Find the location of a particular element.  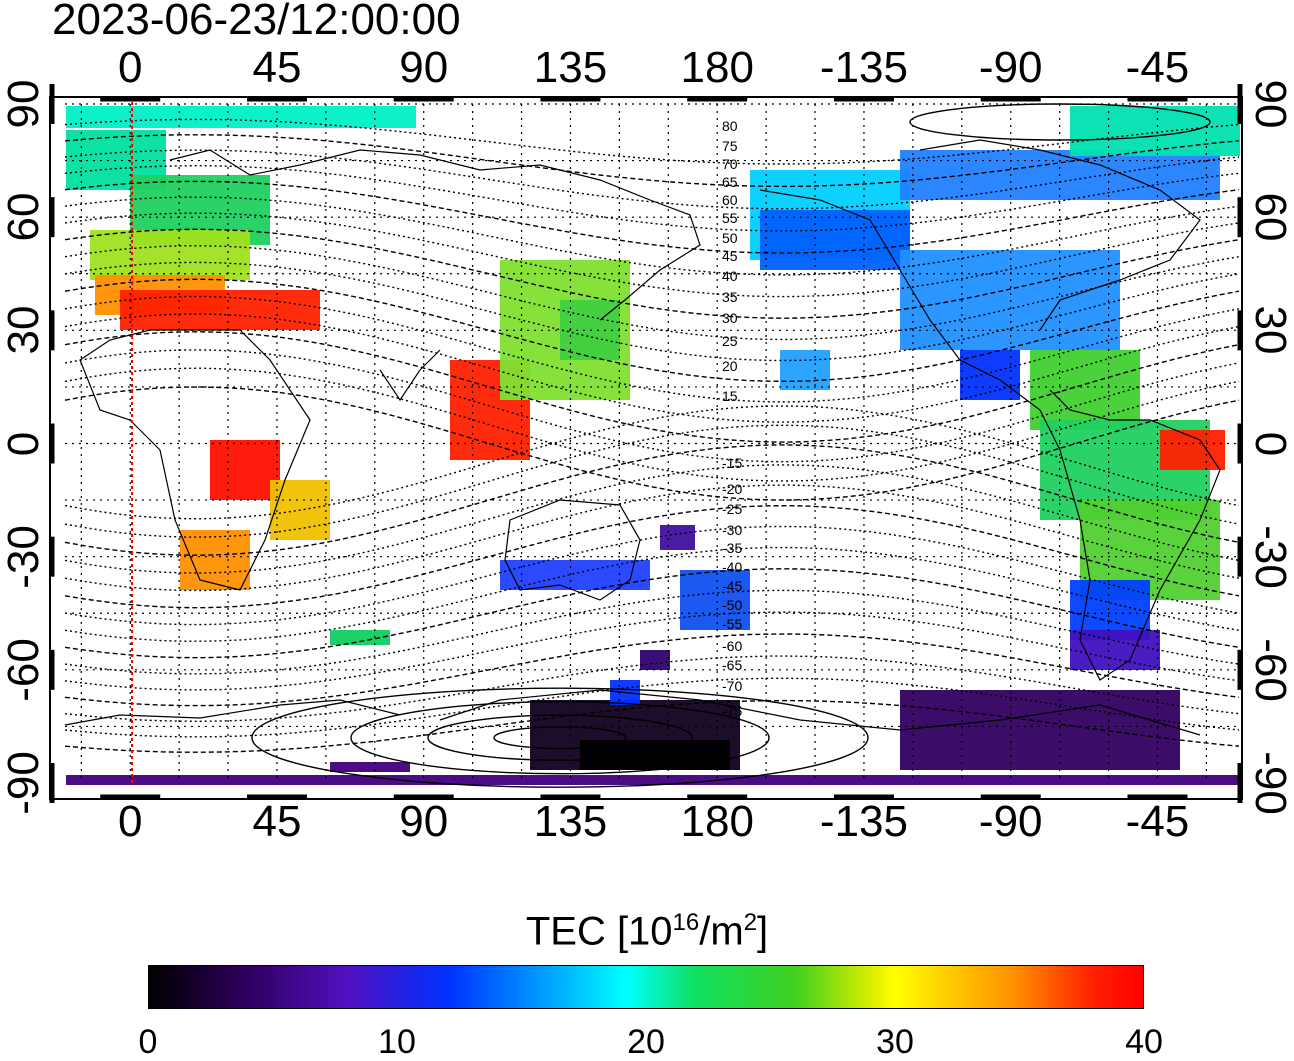

lon-tick-bottom: 90 is located at coordinates (424, 821).